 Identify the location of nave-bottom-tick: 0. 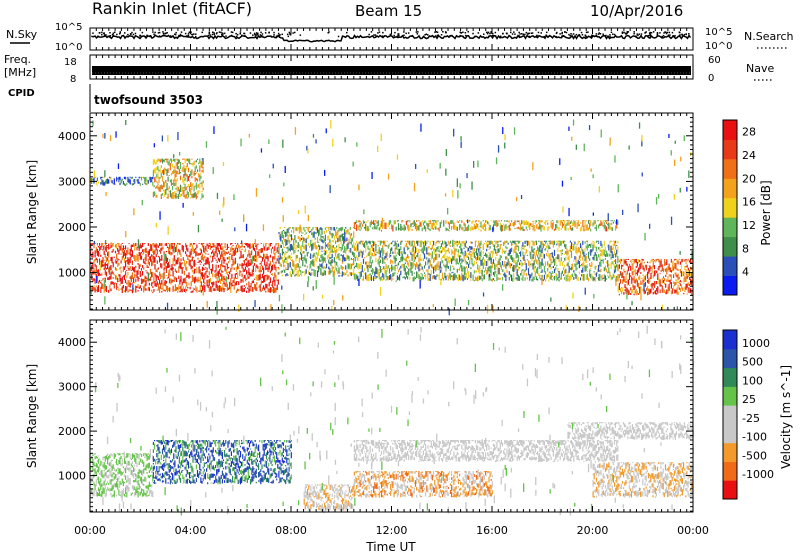
(711, 78).